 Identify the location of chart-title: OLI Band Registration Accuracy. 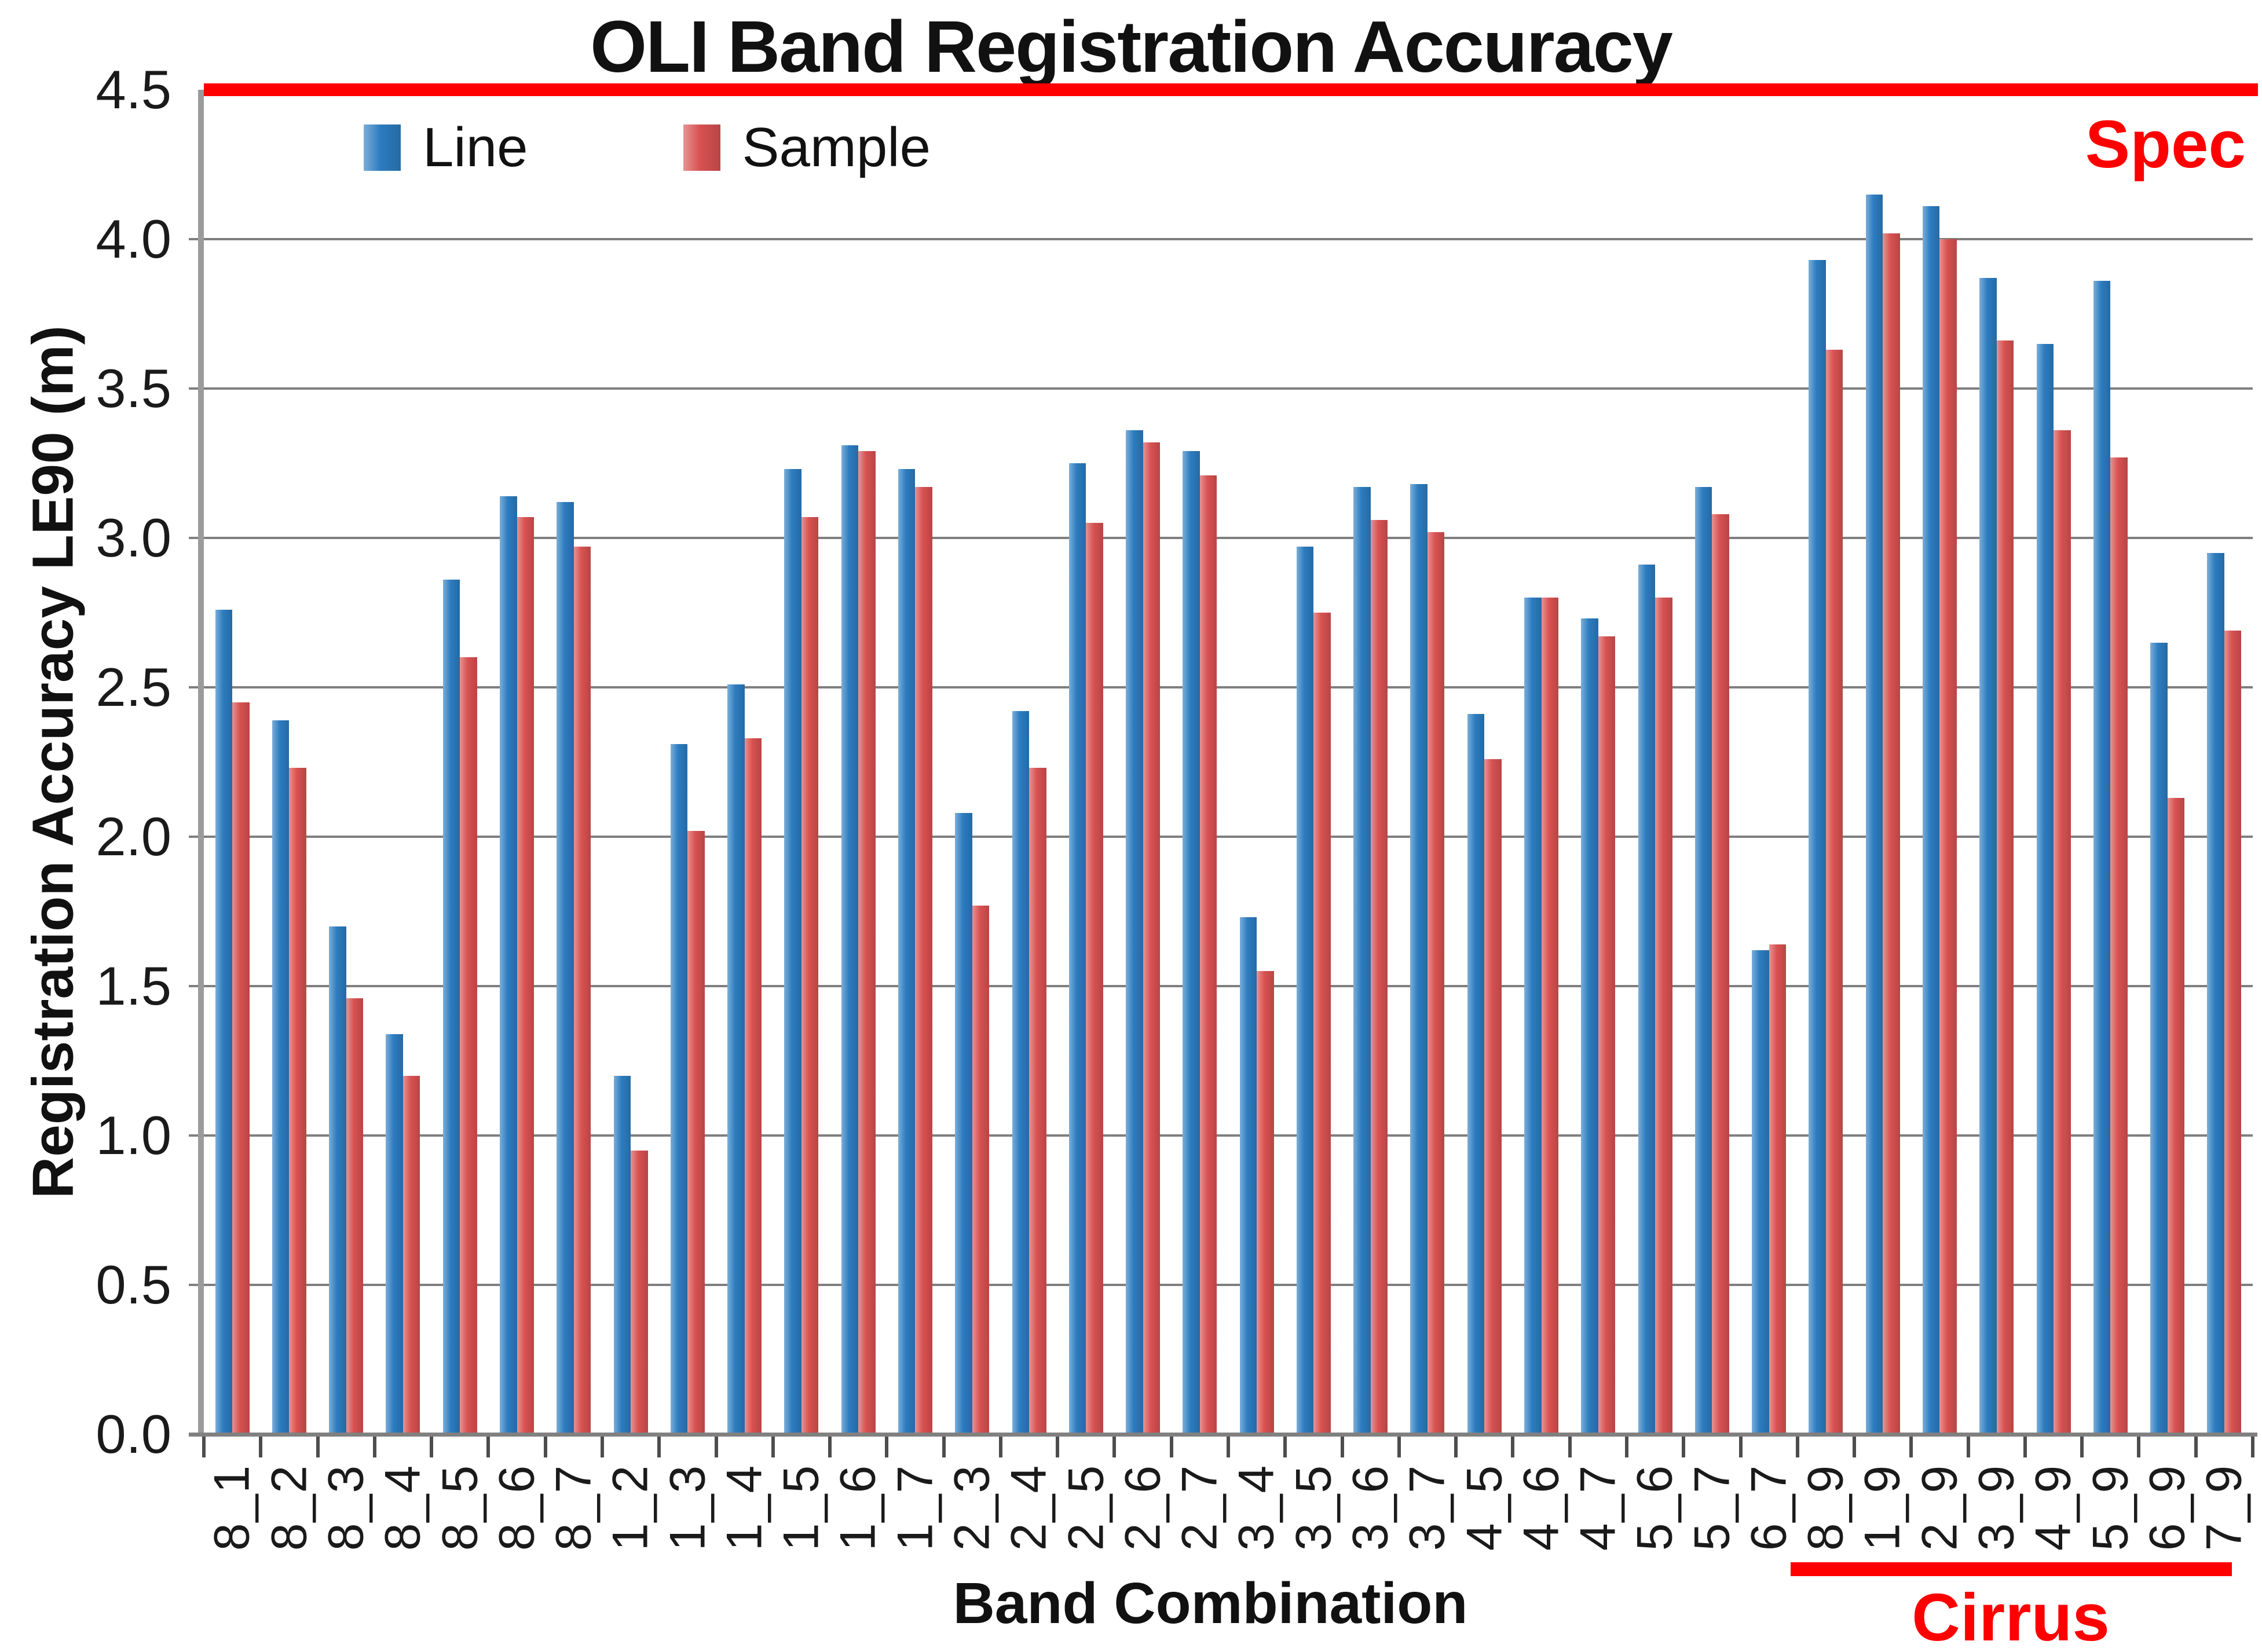
(1131, 47).